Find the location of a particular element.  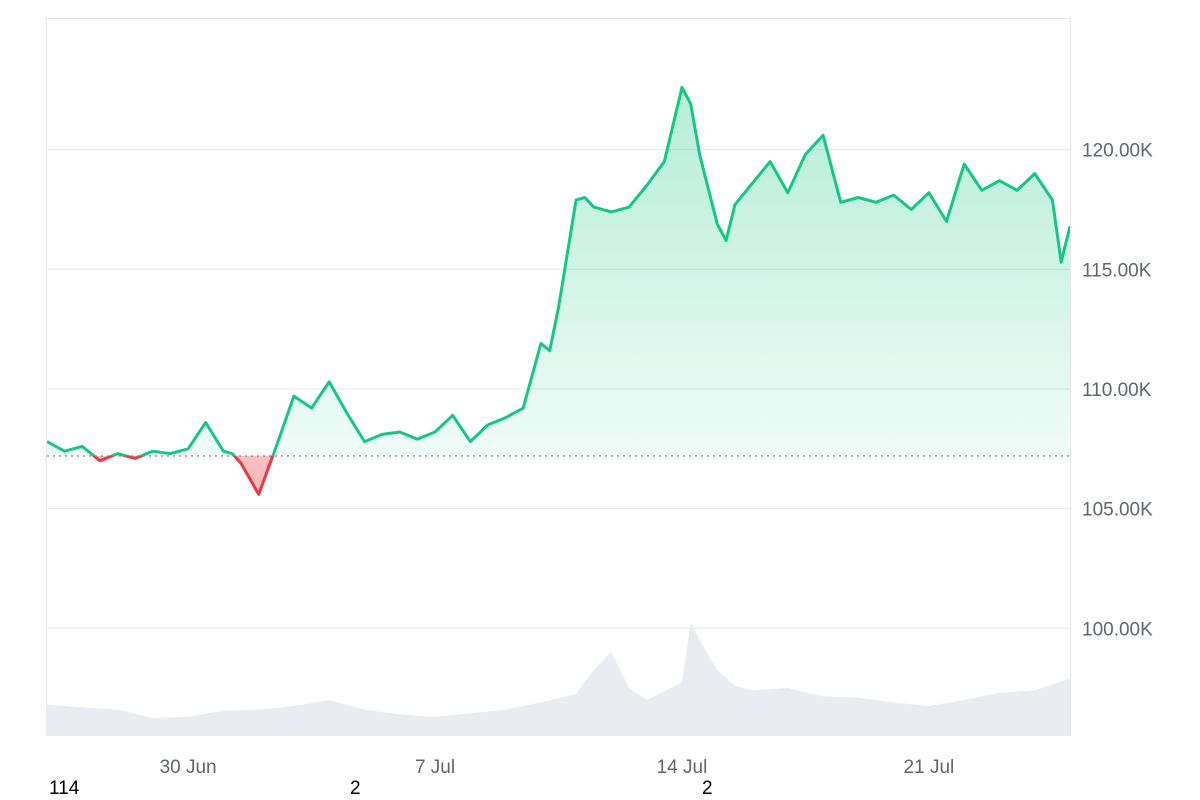

footer-left-value: 114 is located at coordinates (64, 788).